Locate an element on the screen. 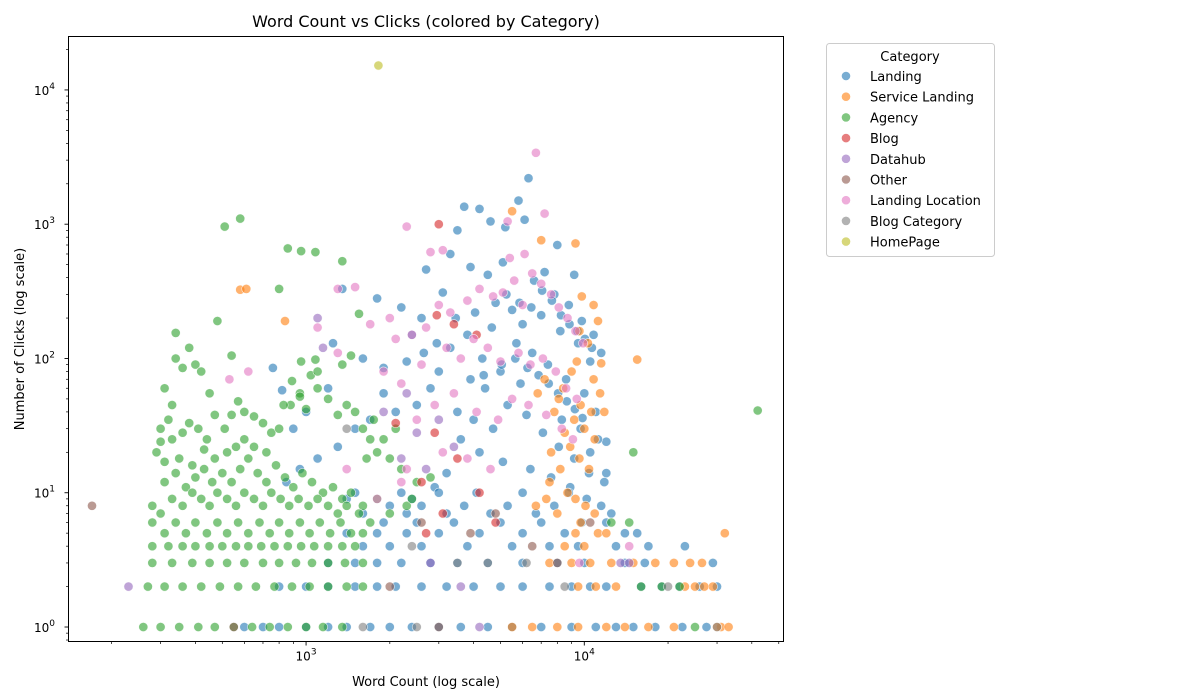  legend-label: Landing Location is located at coordinates (925, 201).